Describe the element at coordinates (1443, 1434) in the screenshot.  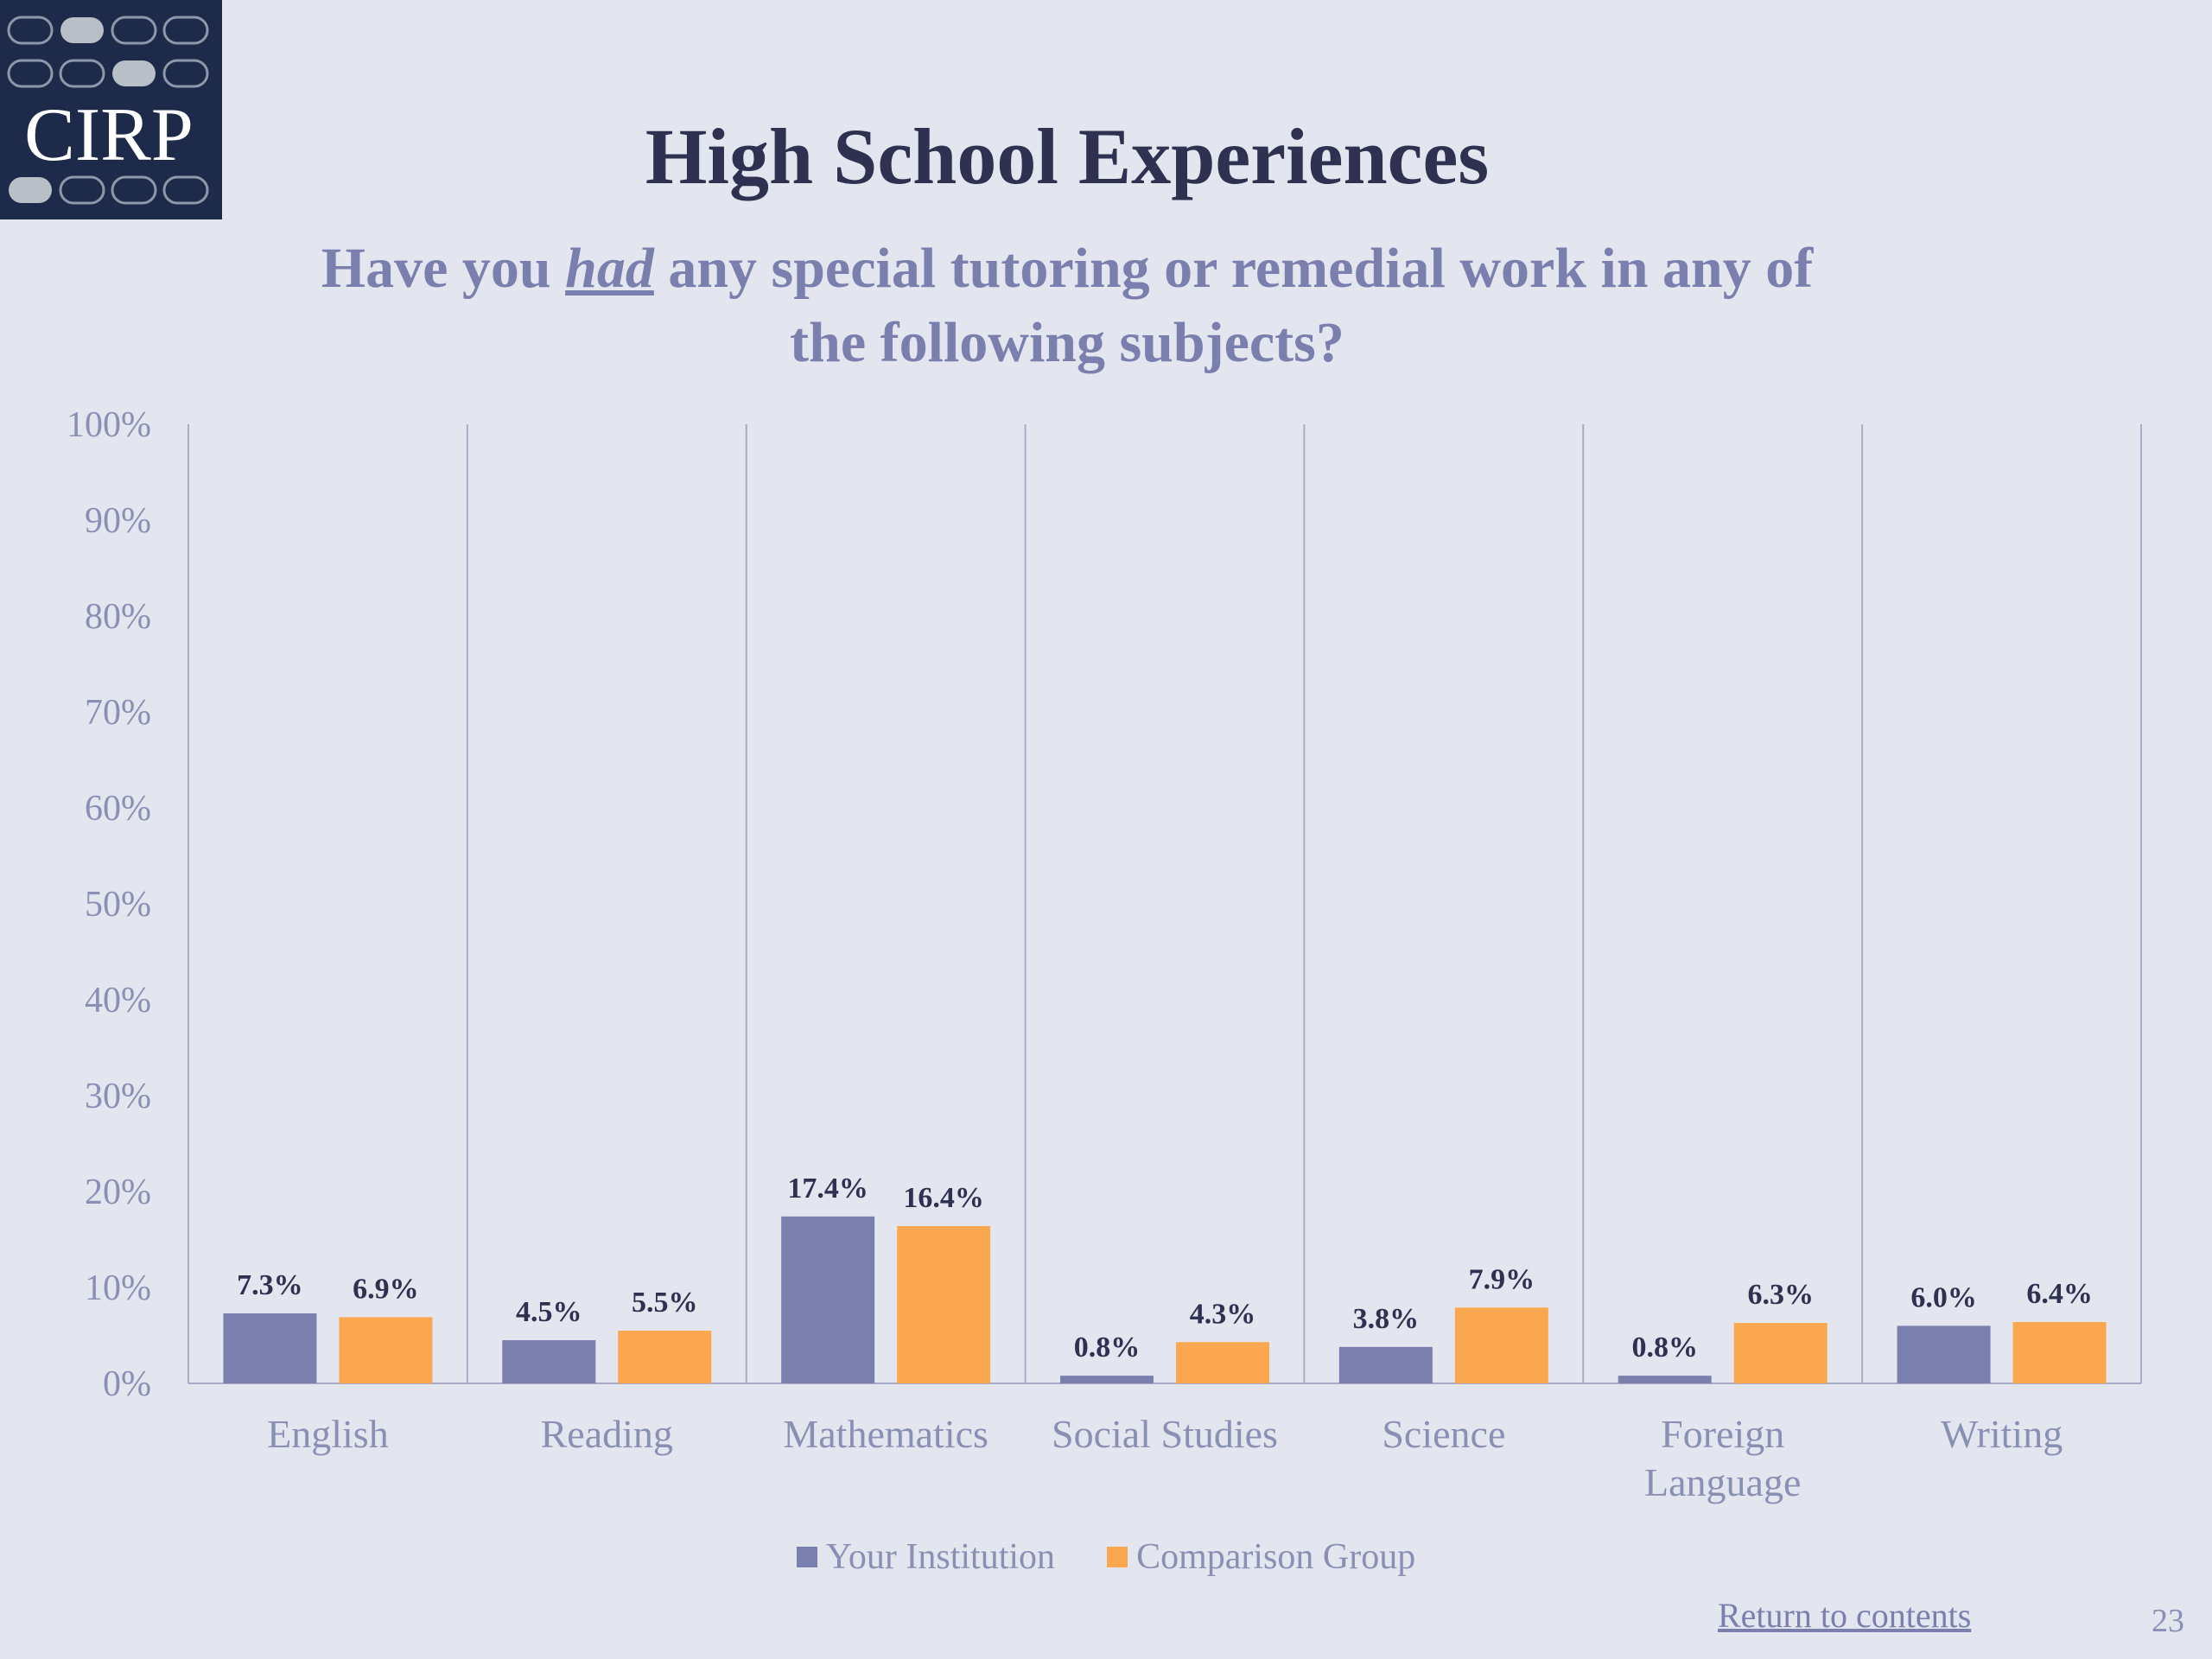
I see `x-tick-label: Science` at that location.